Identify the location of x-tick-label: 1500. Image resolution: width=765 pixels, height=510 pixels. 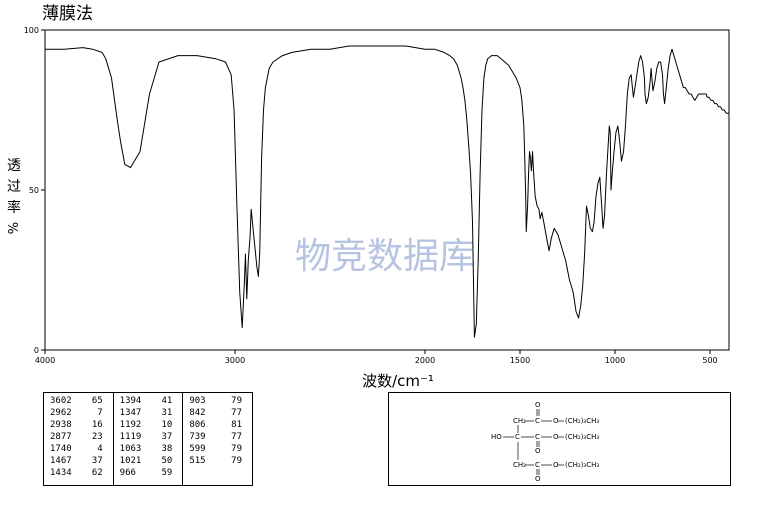
(520, 360).